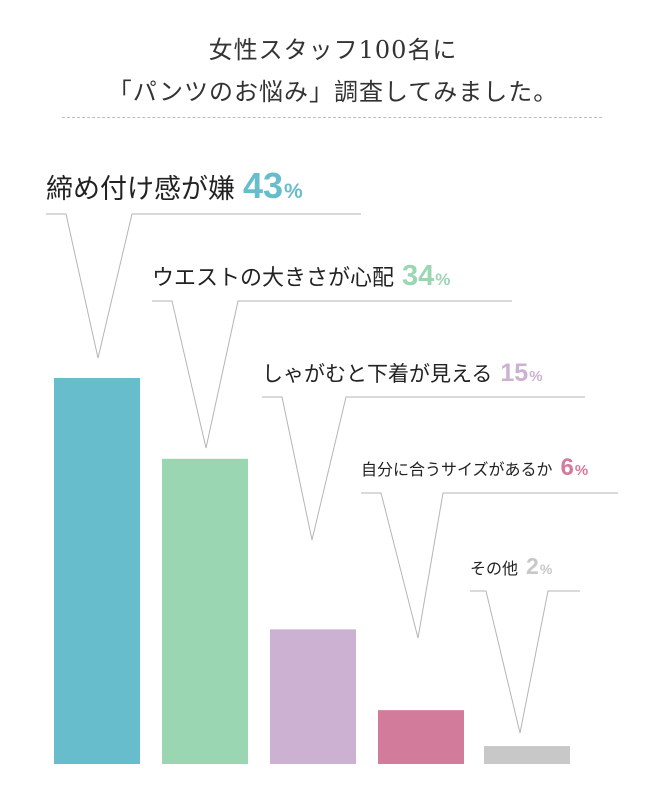  I want to click on value-label-1: 43, so click(263, 185).